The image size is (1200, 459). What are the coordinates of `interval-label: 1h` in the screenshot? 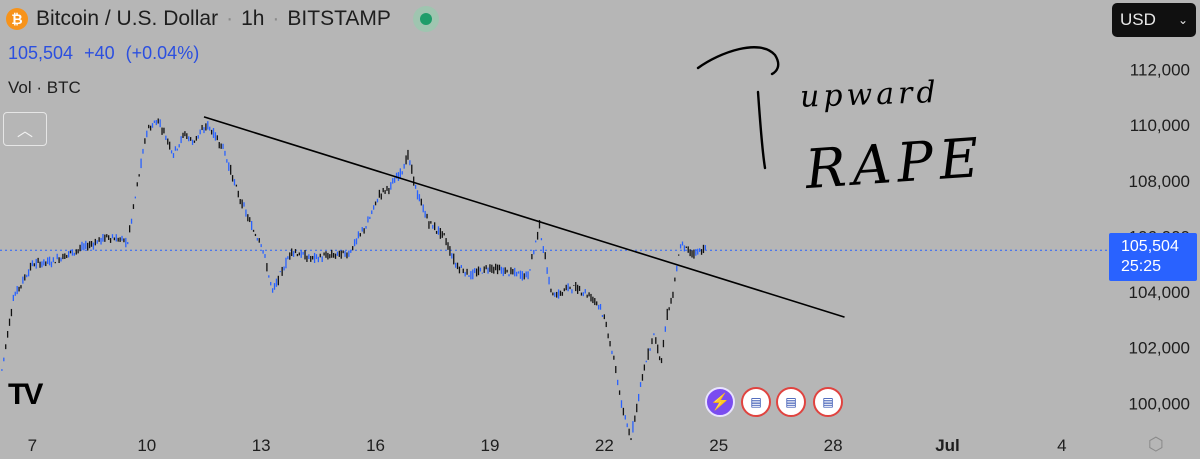 It's located at (253, 18).